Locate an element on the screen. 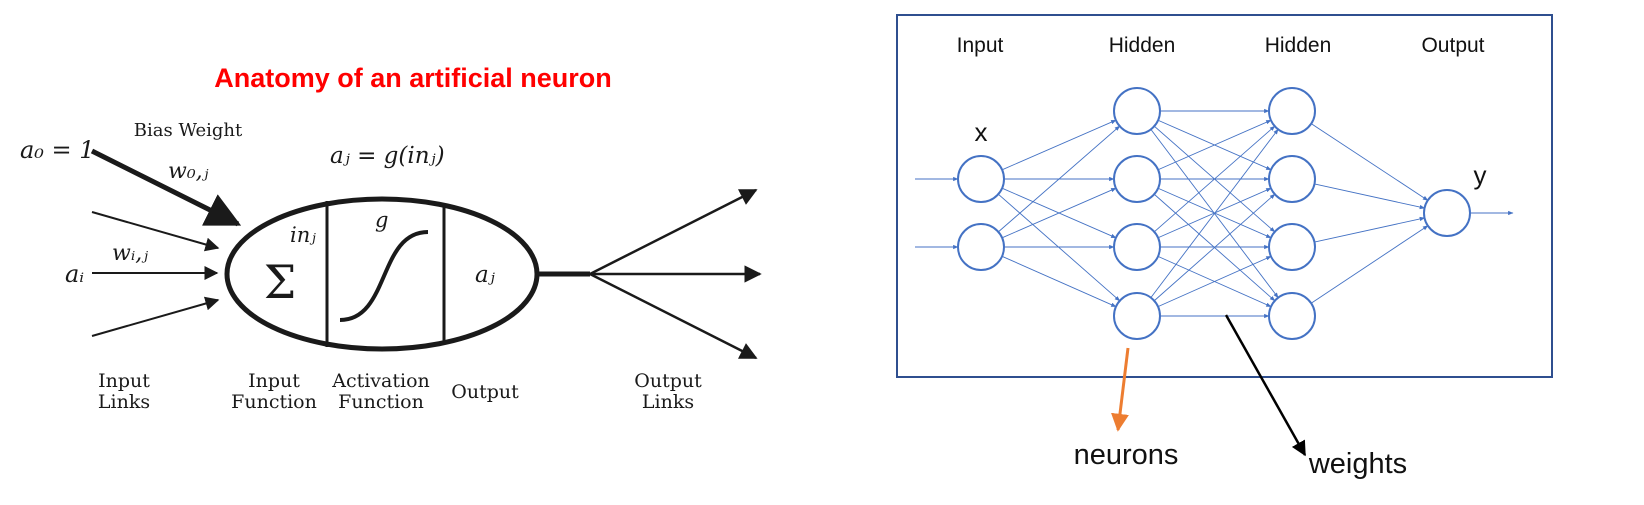  sigma-symbol: Σ is located at coordinates (280, 282).